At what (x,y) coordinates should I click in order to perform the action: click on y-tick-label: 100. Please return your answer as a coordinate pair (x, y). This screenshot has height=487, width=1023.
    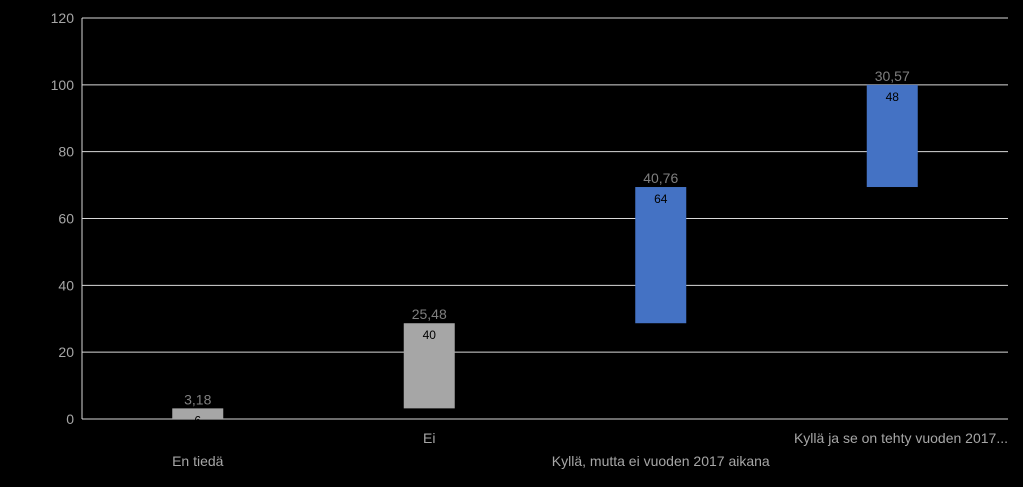
    Looking at the image, I should click on (63, 85).